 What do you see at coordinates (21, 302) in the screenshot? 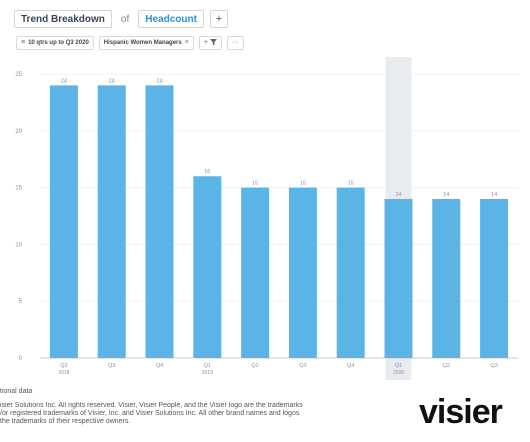
I see `y-tick-label: 5` at bounding box center [21, 302].